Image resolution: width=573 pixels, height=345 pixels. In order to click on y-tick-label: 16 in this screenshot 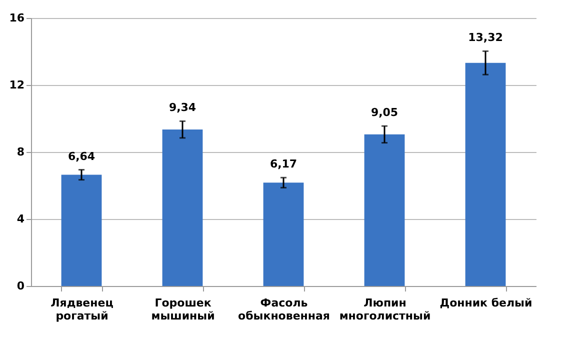, I will do `click(17, 18)`.